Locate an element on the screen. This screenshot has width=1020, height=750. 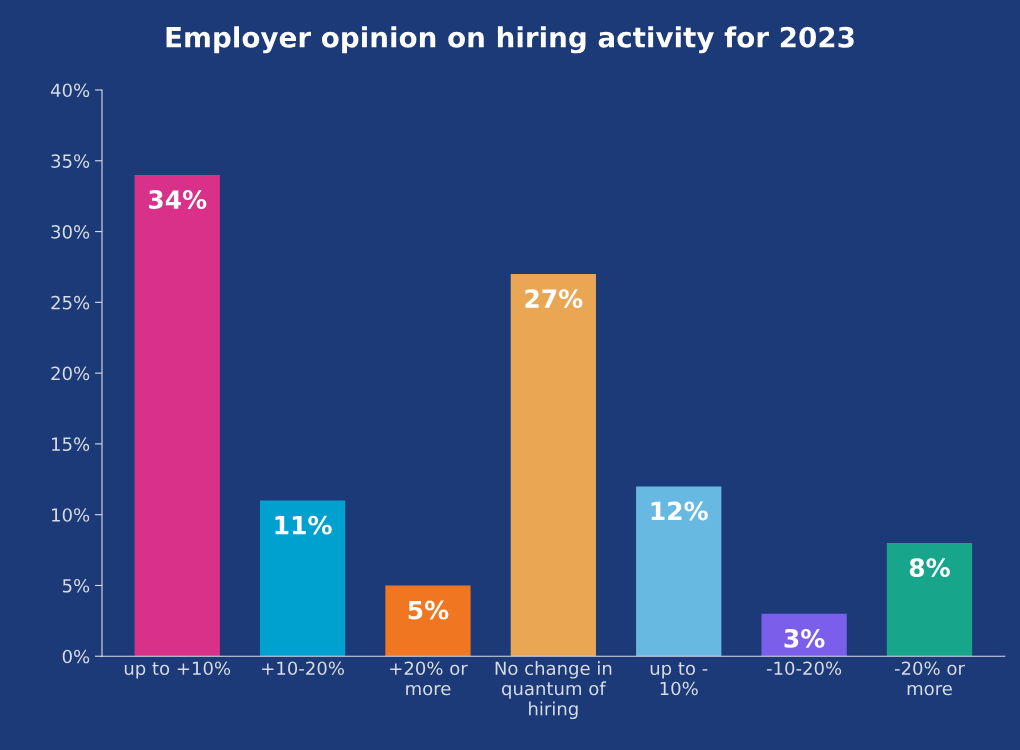
y-tick-label: 40% is located at coordinates (70, 90).